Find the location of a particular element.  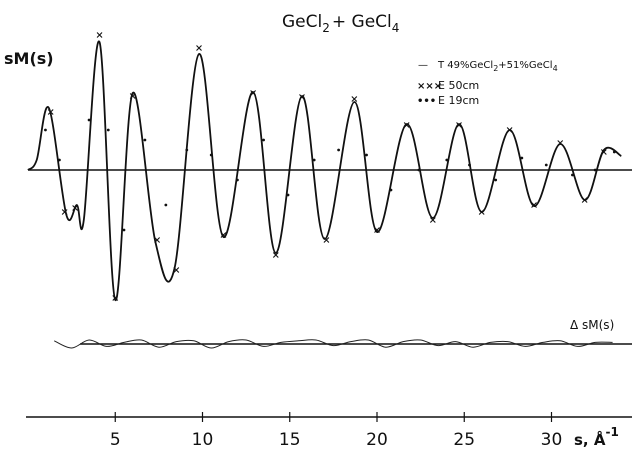

legend-entry-50cm: ××× E 50cm is located at coordinates (448, 85).